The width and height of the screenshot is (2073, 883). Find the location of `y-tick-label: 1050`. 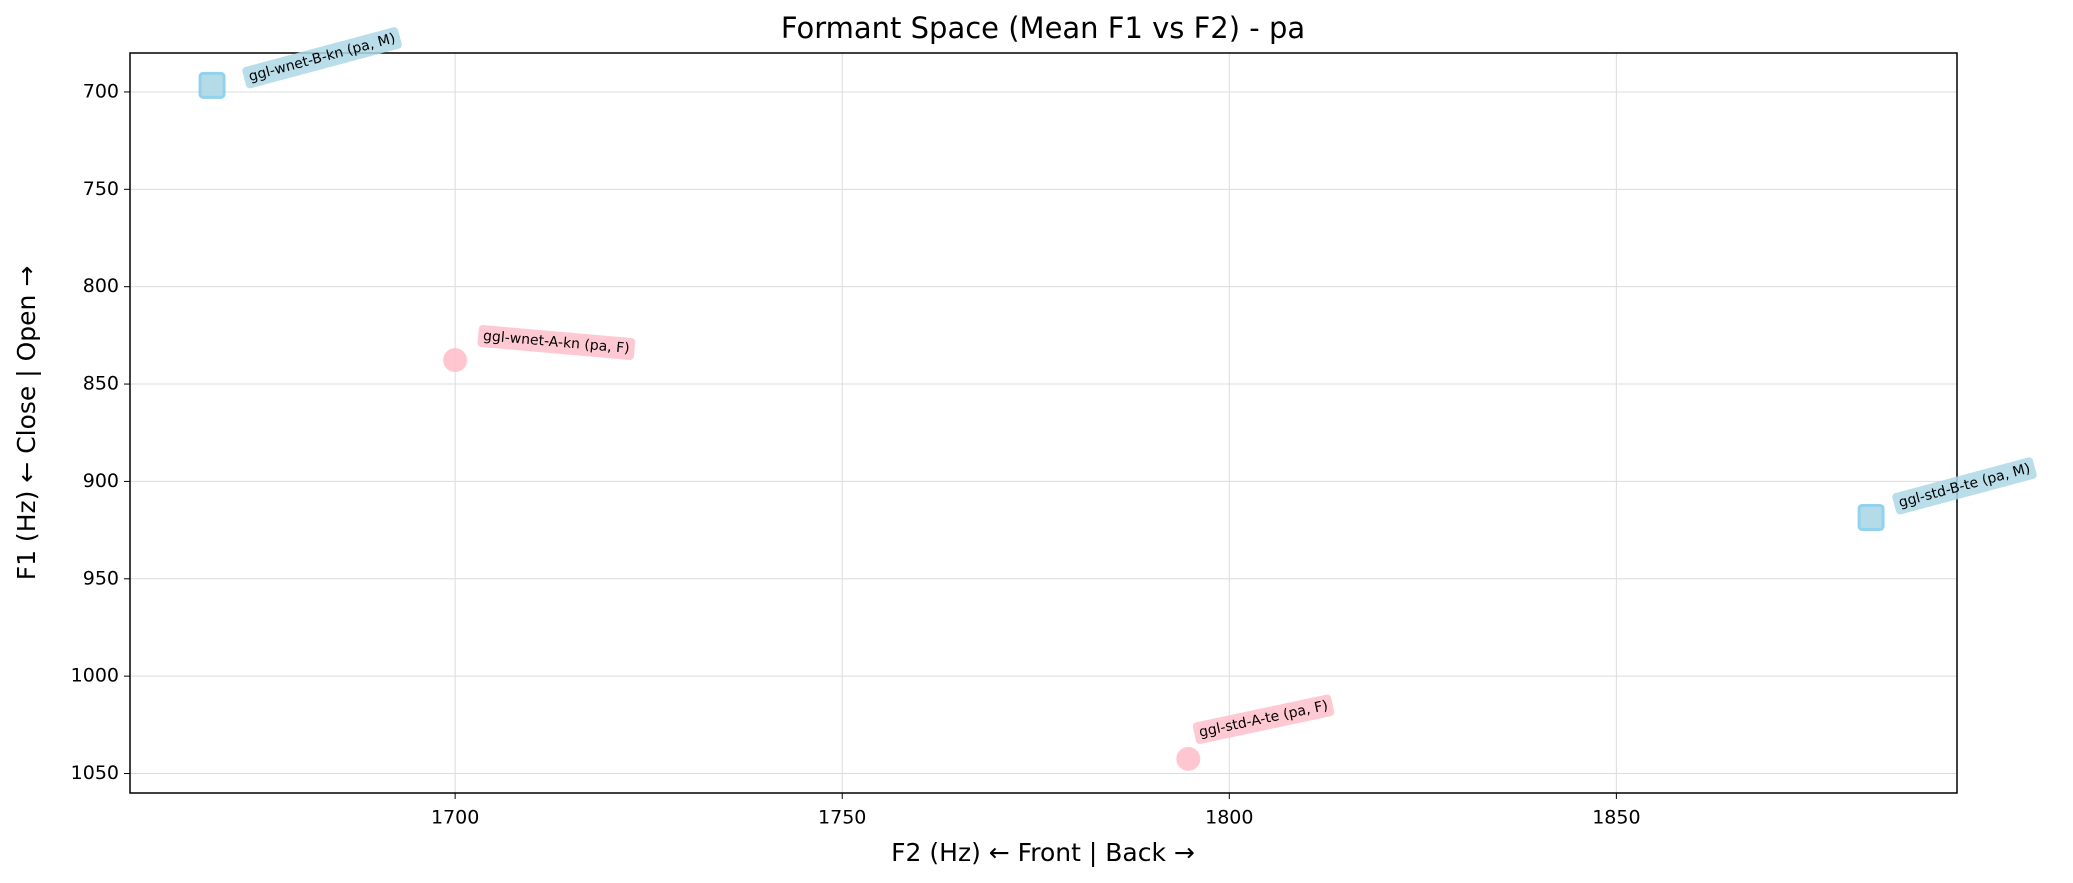

y-tick-label: 1050 is located at coordinates (95, 773).